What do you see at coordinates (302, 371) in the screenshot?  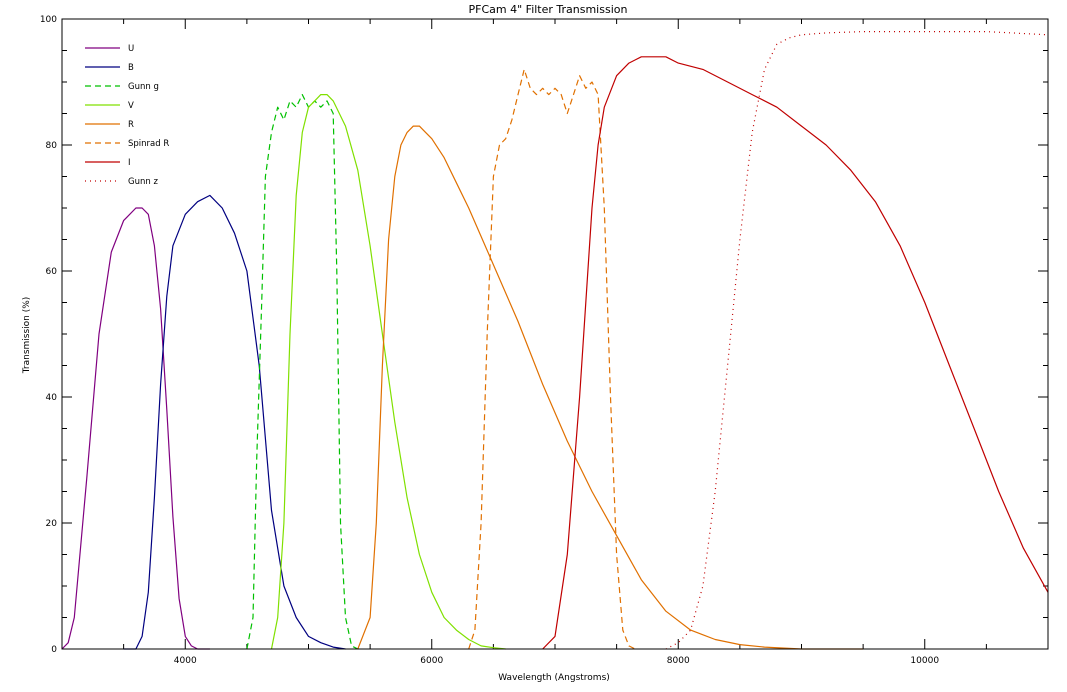 I see `series-line-gunn-g` at bounding box center [302, 371].